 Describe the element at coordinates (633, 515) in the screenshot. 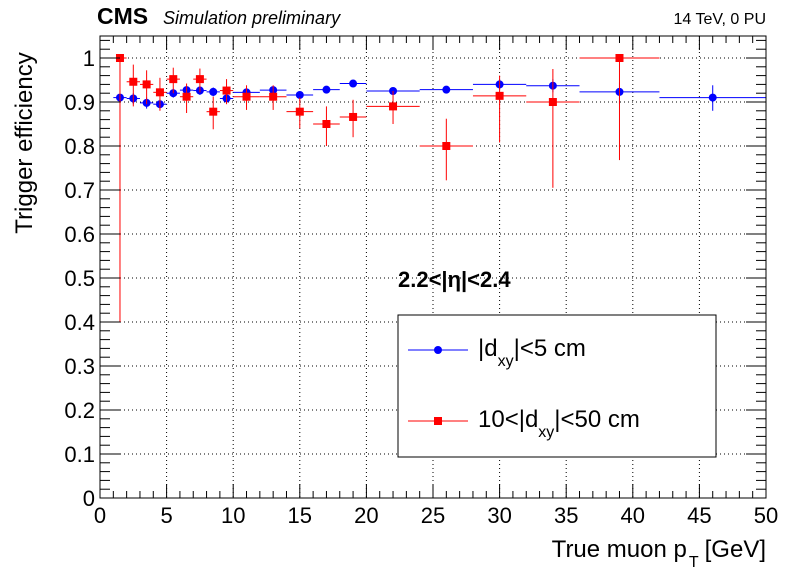

I see `x-tick-label-8: 40` at that location.